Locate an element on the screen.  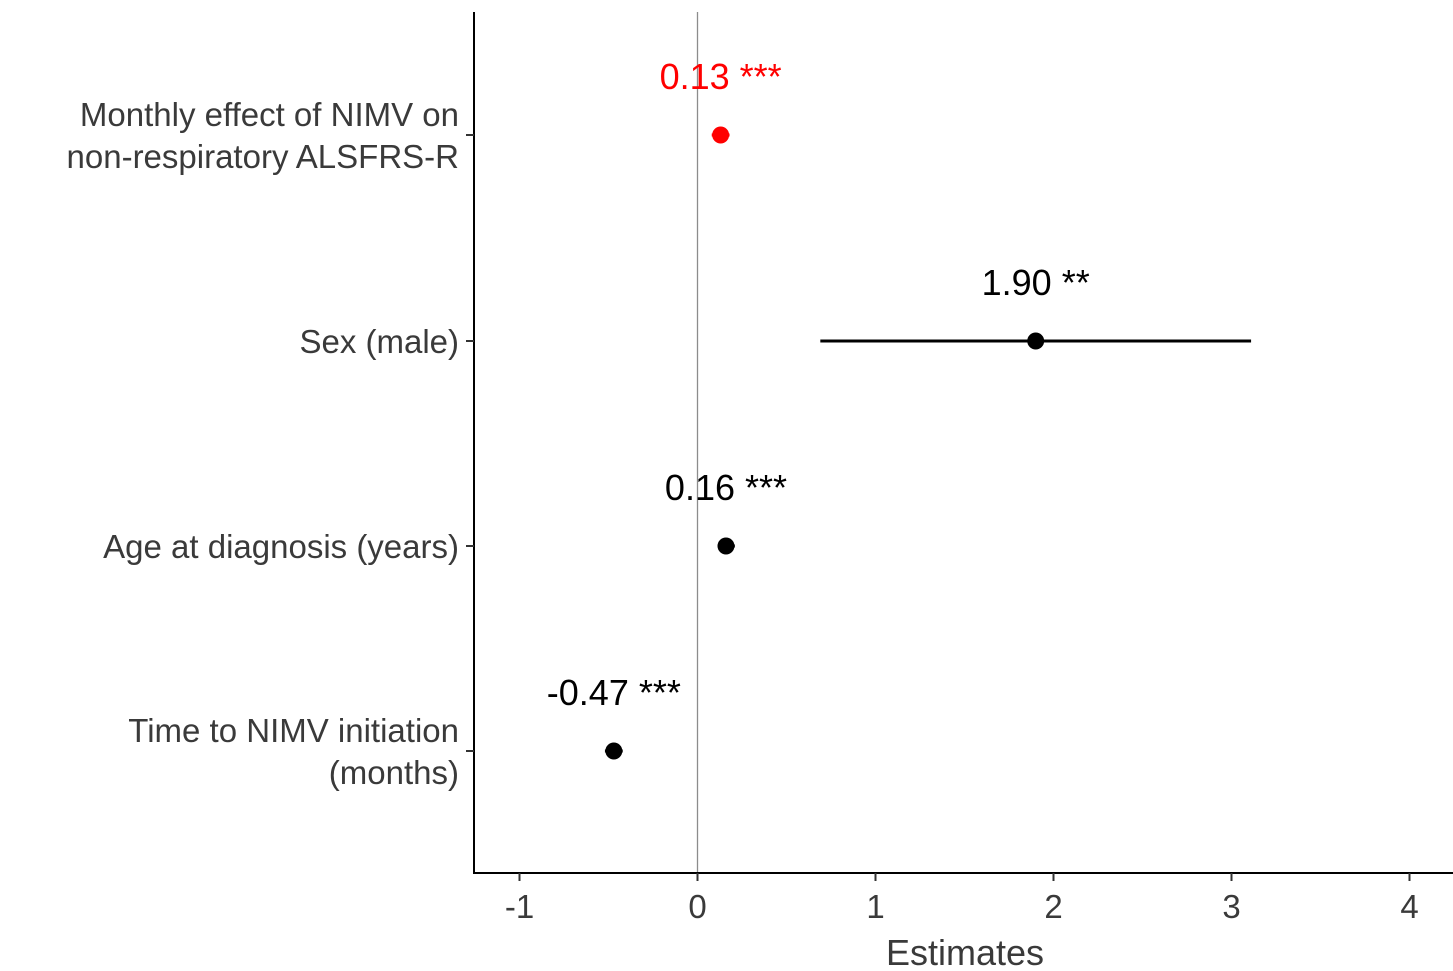
category-label: Sex (male) is located at coordinates (379, 341).